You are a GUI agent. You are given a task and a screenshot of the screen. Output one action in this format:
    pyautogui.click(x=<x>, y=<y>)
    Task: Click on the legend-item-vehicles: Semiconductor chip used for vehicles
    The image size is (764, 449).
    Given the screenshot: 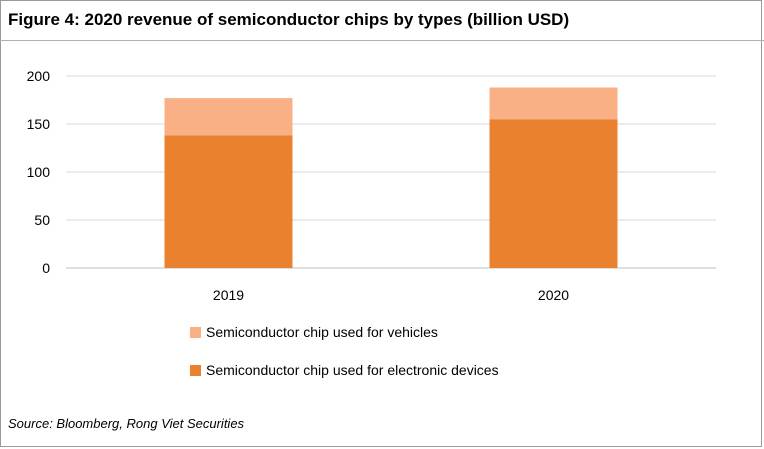 What is the action you would take?
    pyautogui.click(x=344, y=332)
    